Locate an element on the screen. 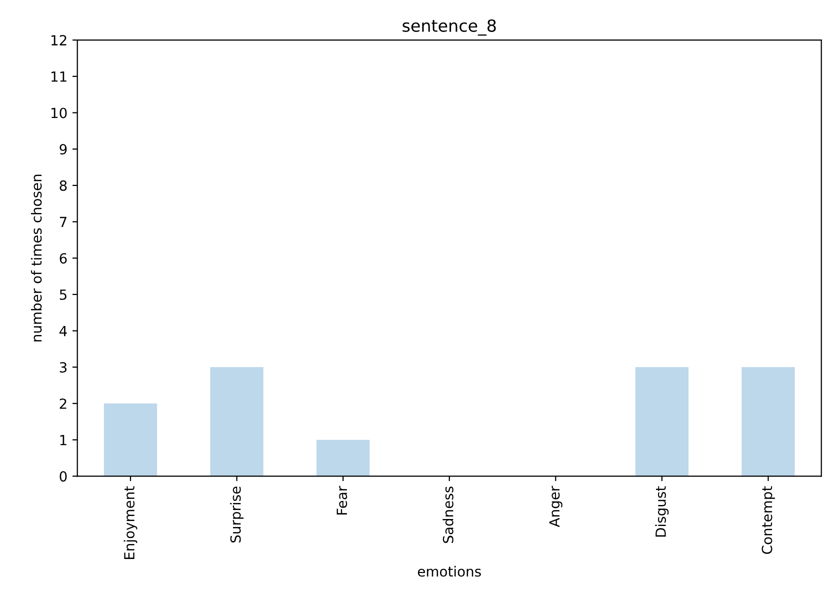  y-tick-label: 9 is located at coordinates (63, 149).